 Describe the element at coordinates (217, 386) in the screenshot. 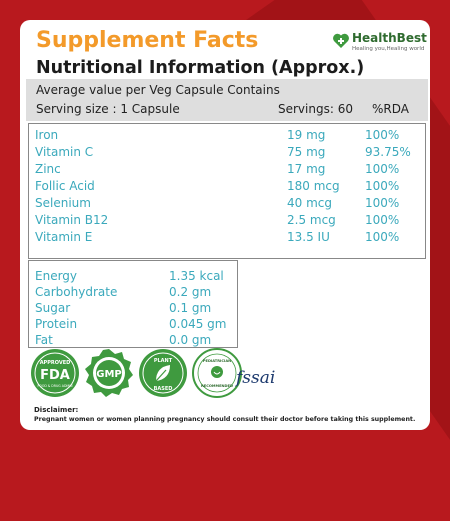

I see `svg-text: RECOMMENDED` at that location.